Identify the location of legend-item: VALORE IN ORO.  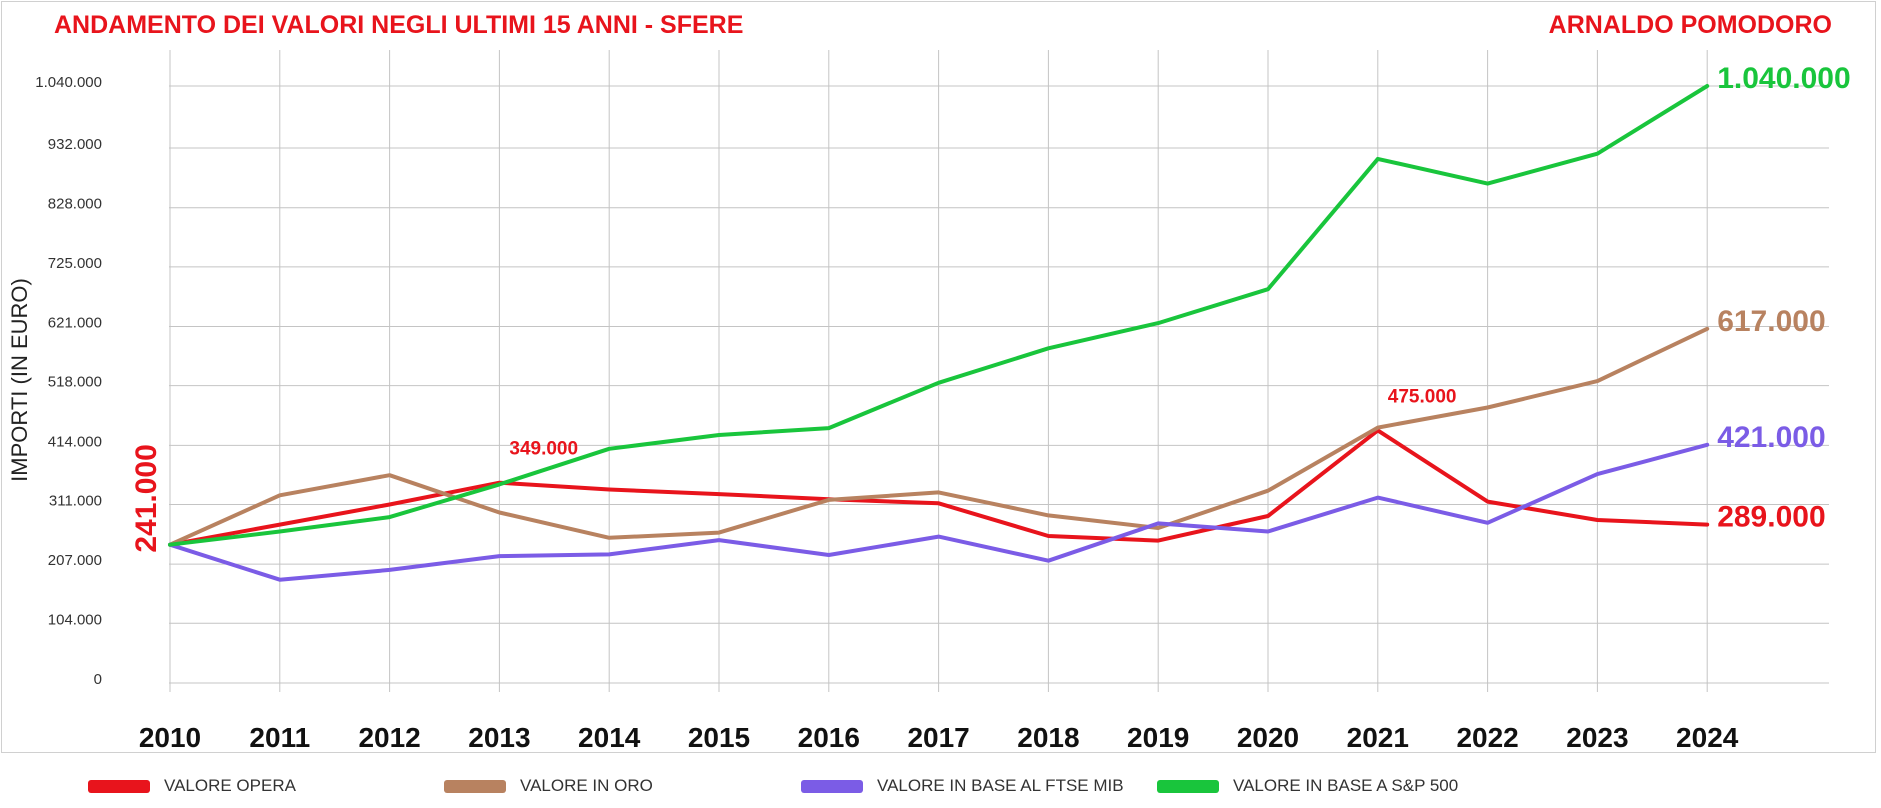
(548, 786).